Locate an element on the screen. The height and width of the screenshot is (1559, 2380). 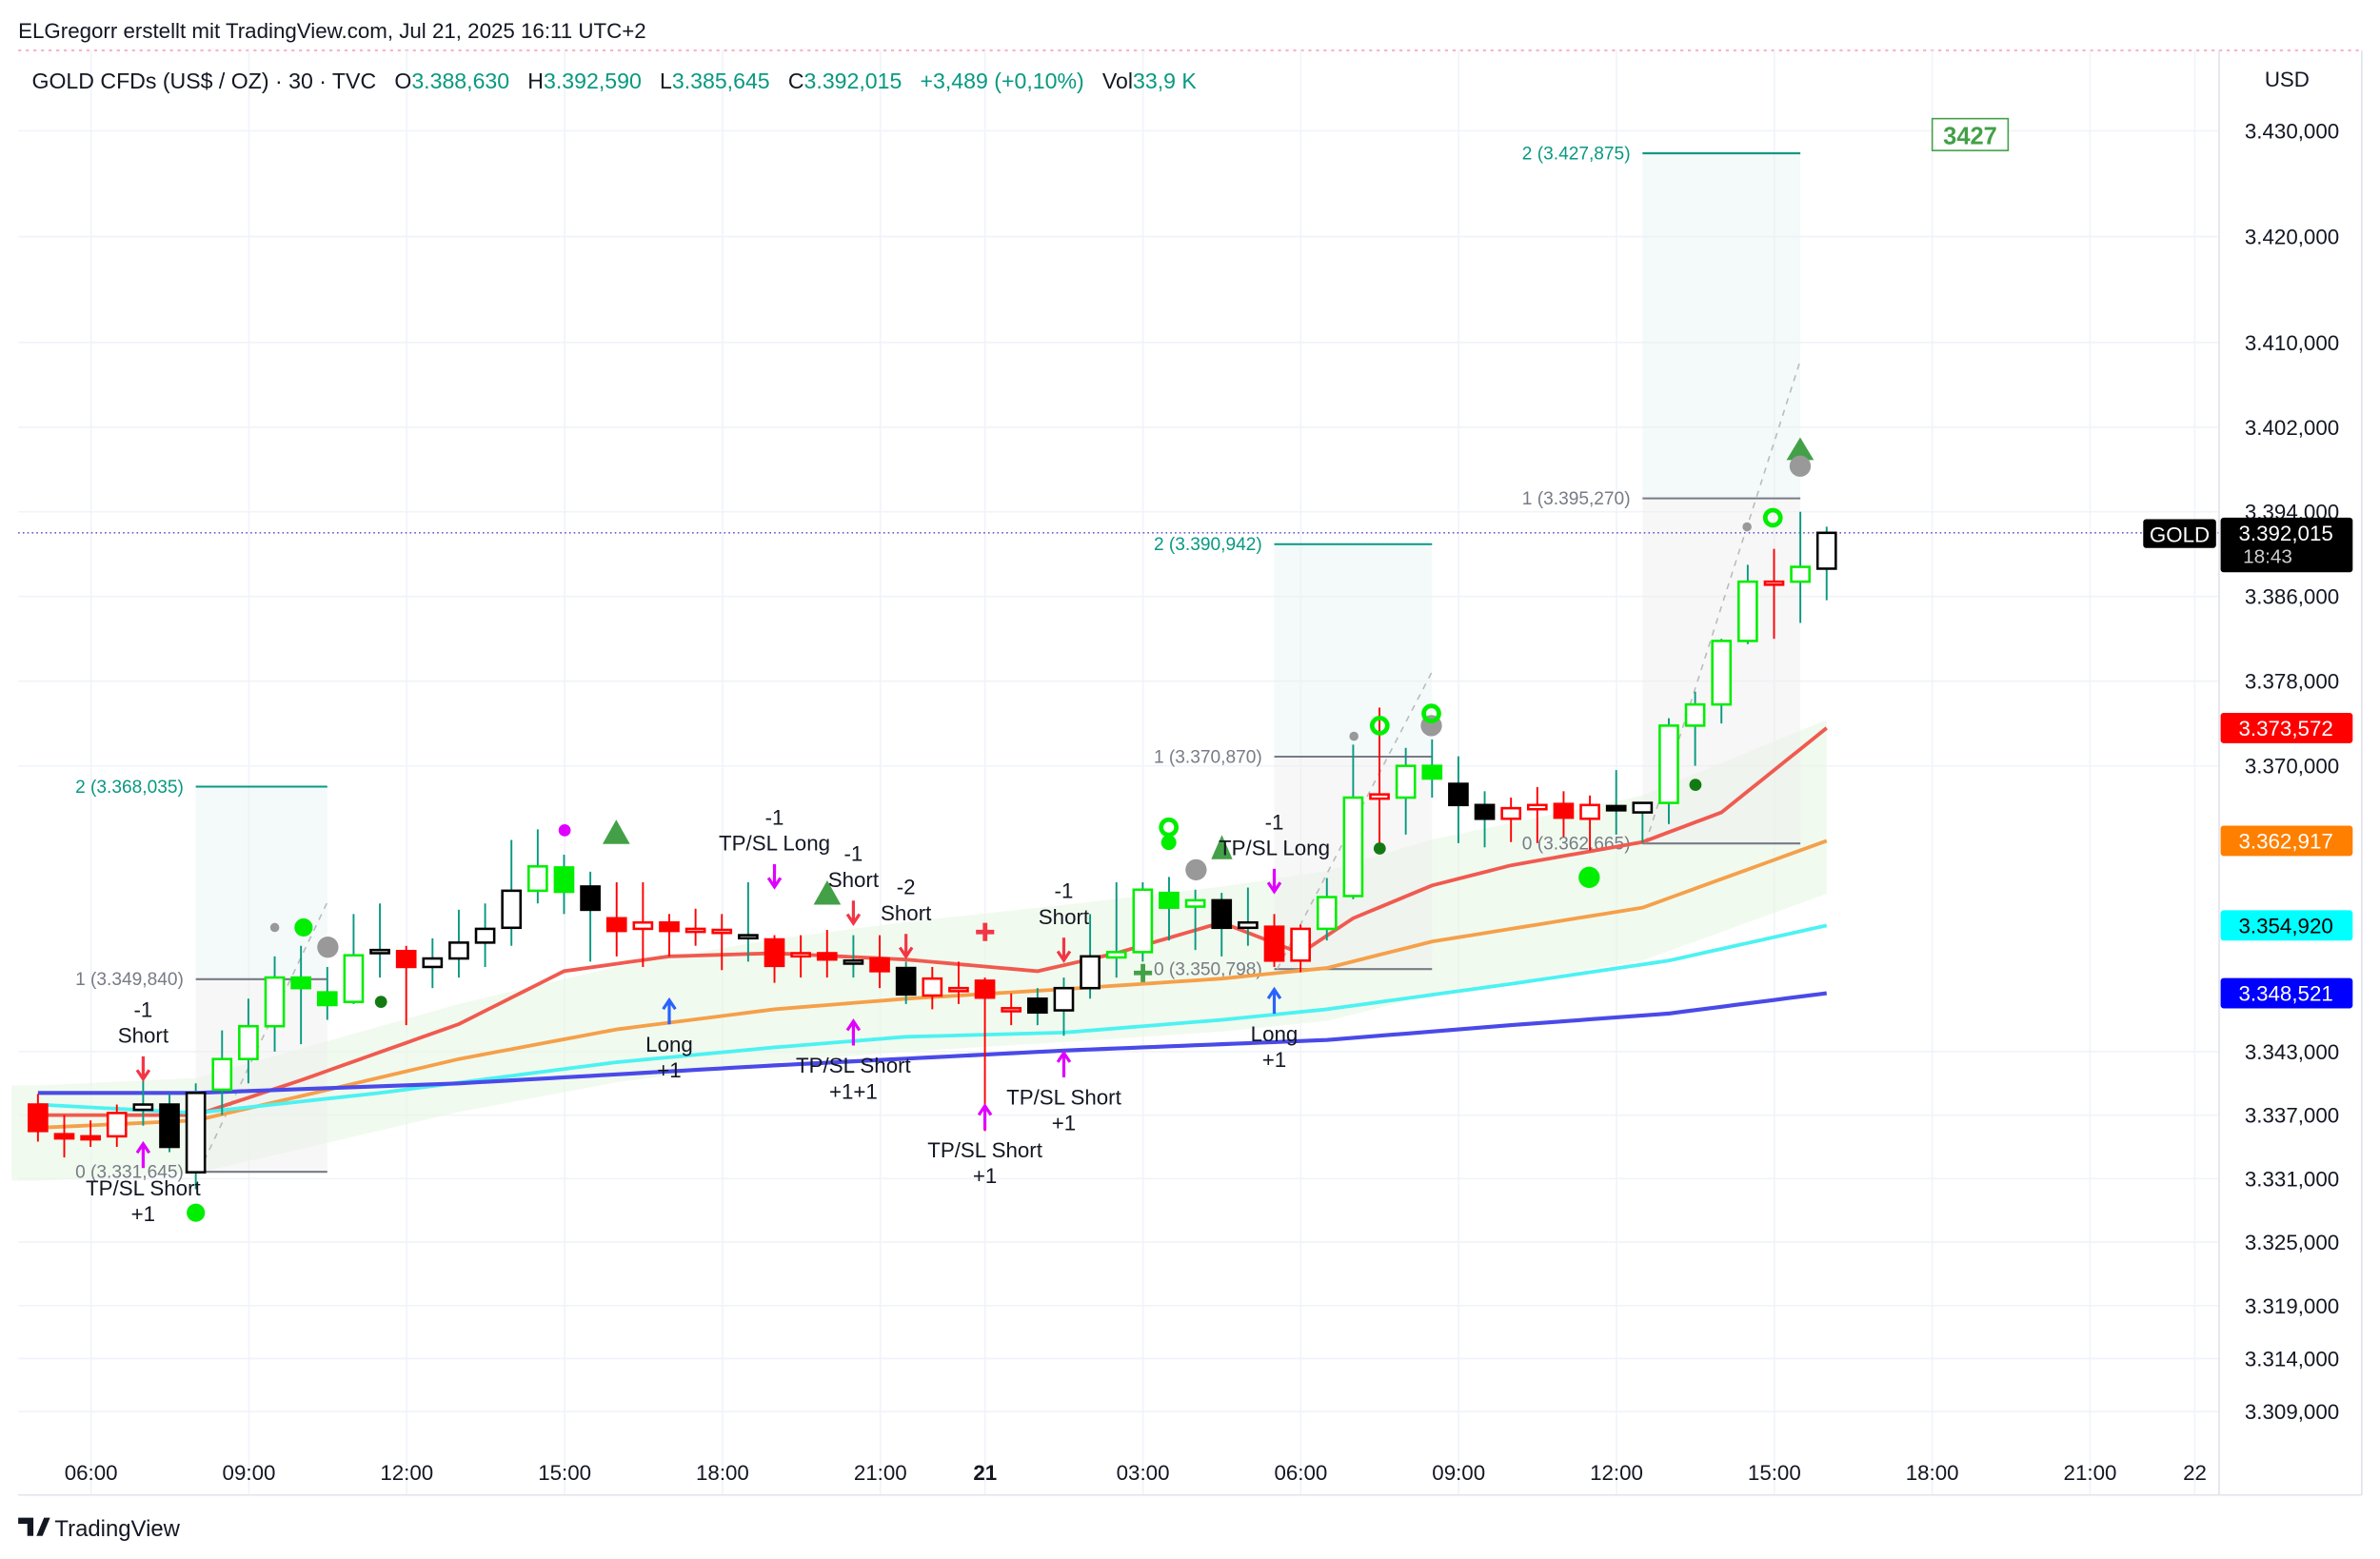
fib-level-label: 2 (3.390,942) is located at coordinates (1208, 545).